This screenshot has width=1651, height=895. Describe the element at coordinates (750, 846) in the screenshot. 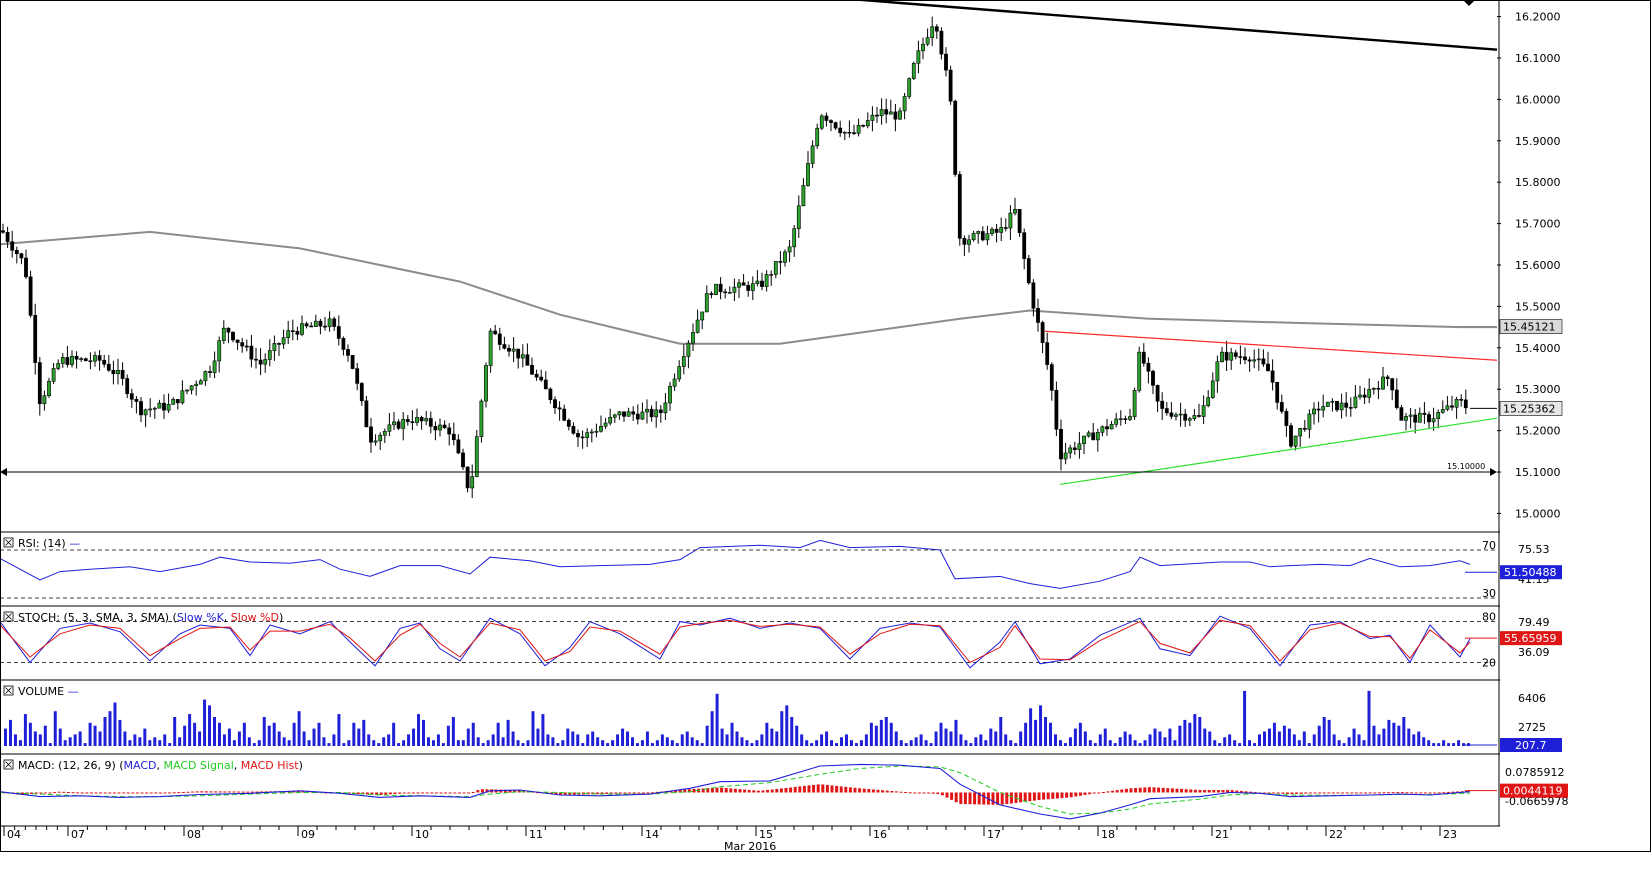

I see `x-month-label: Mar 2016` at that location.